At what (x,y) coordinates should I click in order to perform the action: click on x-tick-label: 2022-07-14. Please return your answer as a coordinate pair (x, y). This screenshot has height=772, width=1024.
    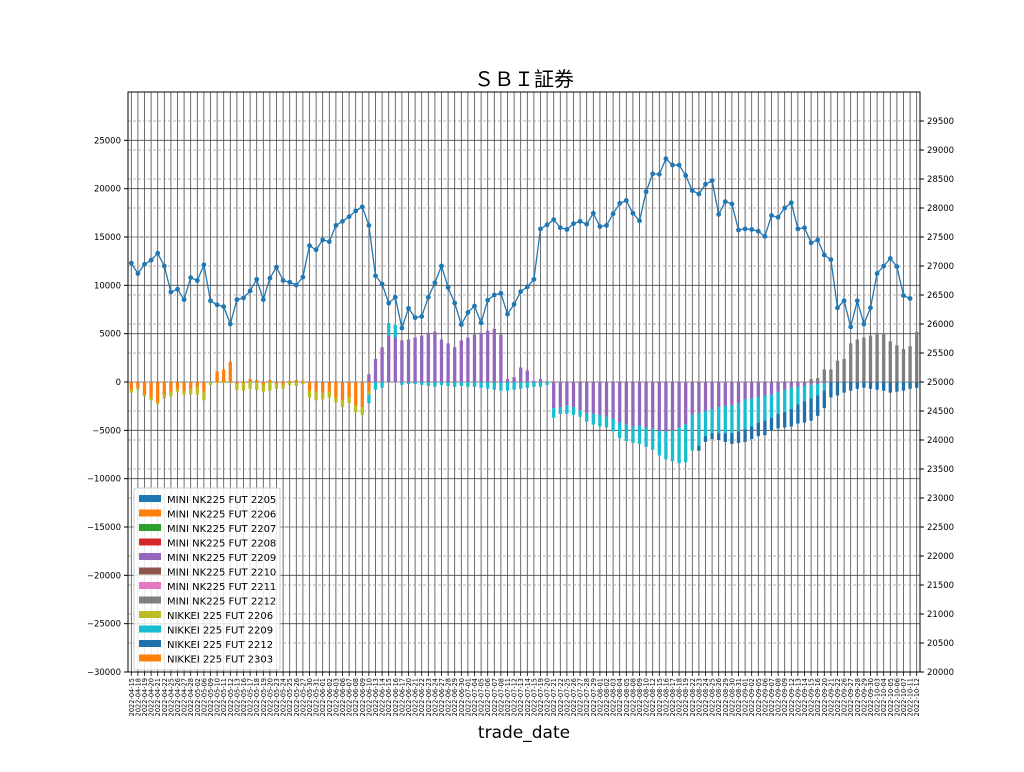
    Looking at the image, I should click on (528, 697).